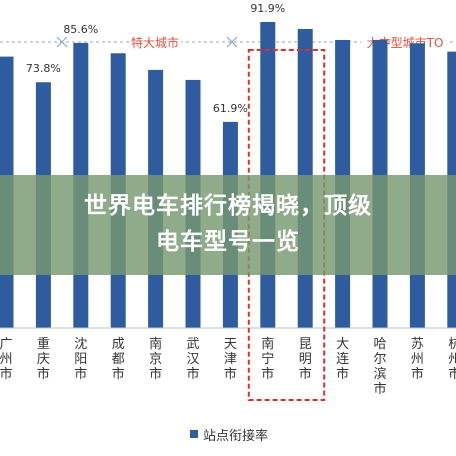  I want to click on headline-line-2: 电车型号一览, so click(228, 242).